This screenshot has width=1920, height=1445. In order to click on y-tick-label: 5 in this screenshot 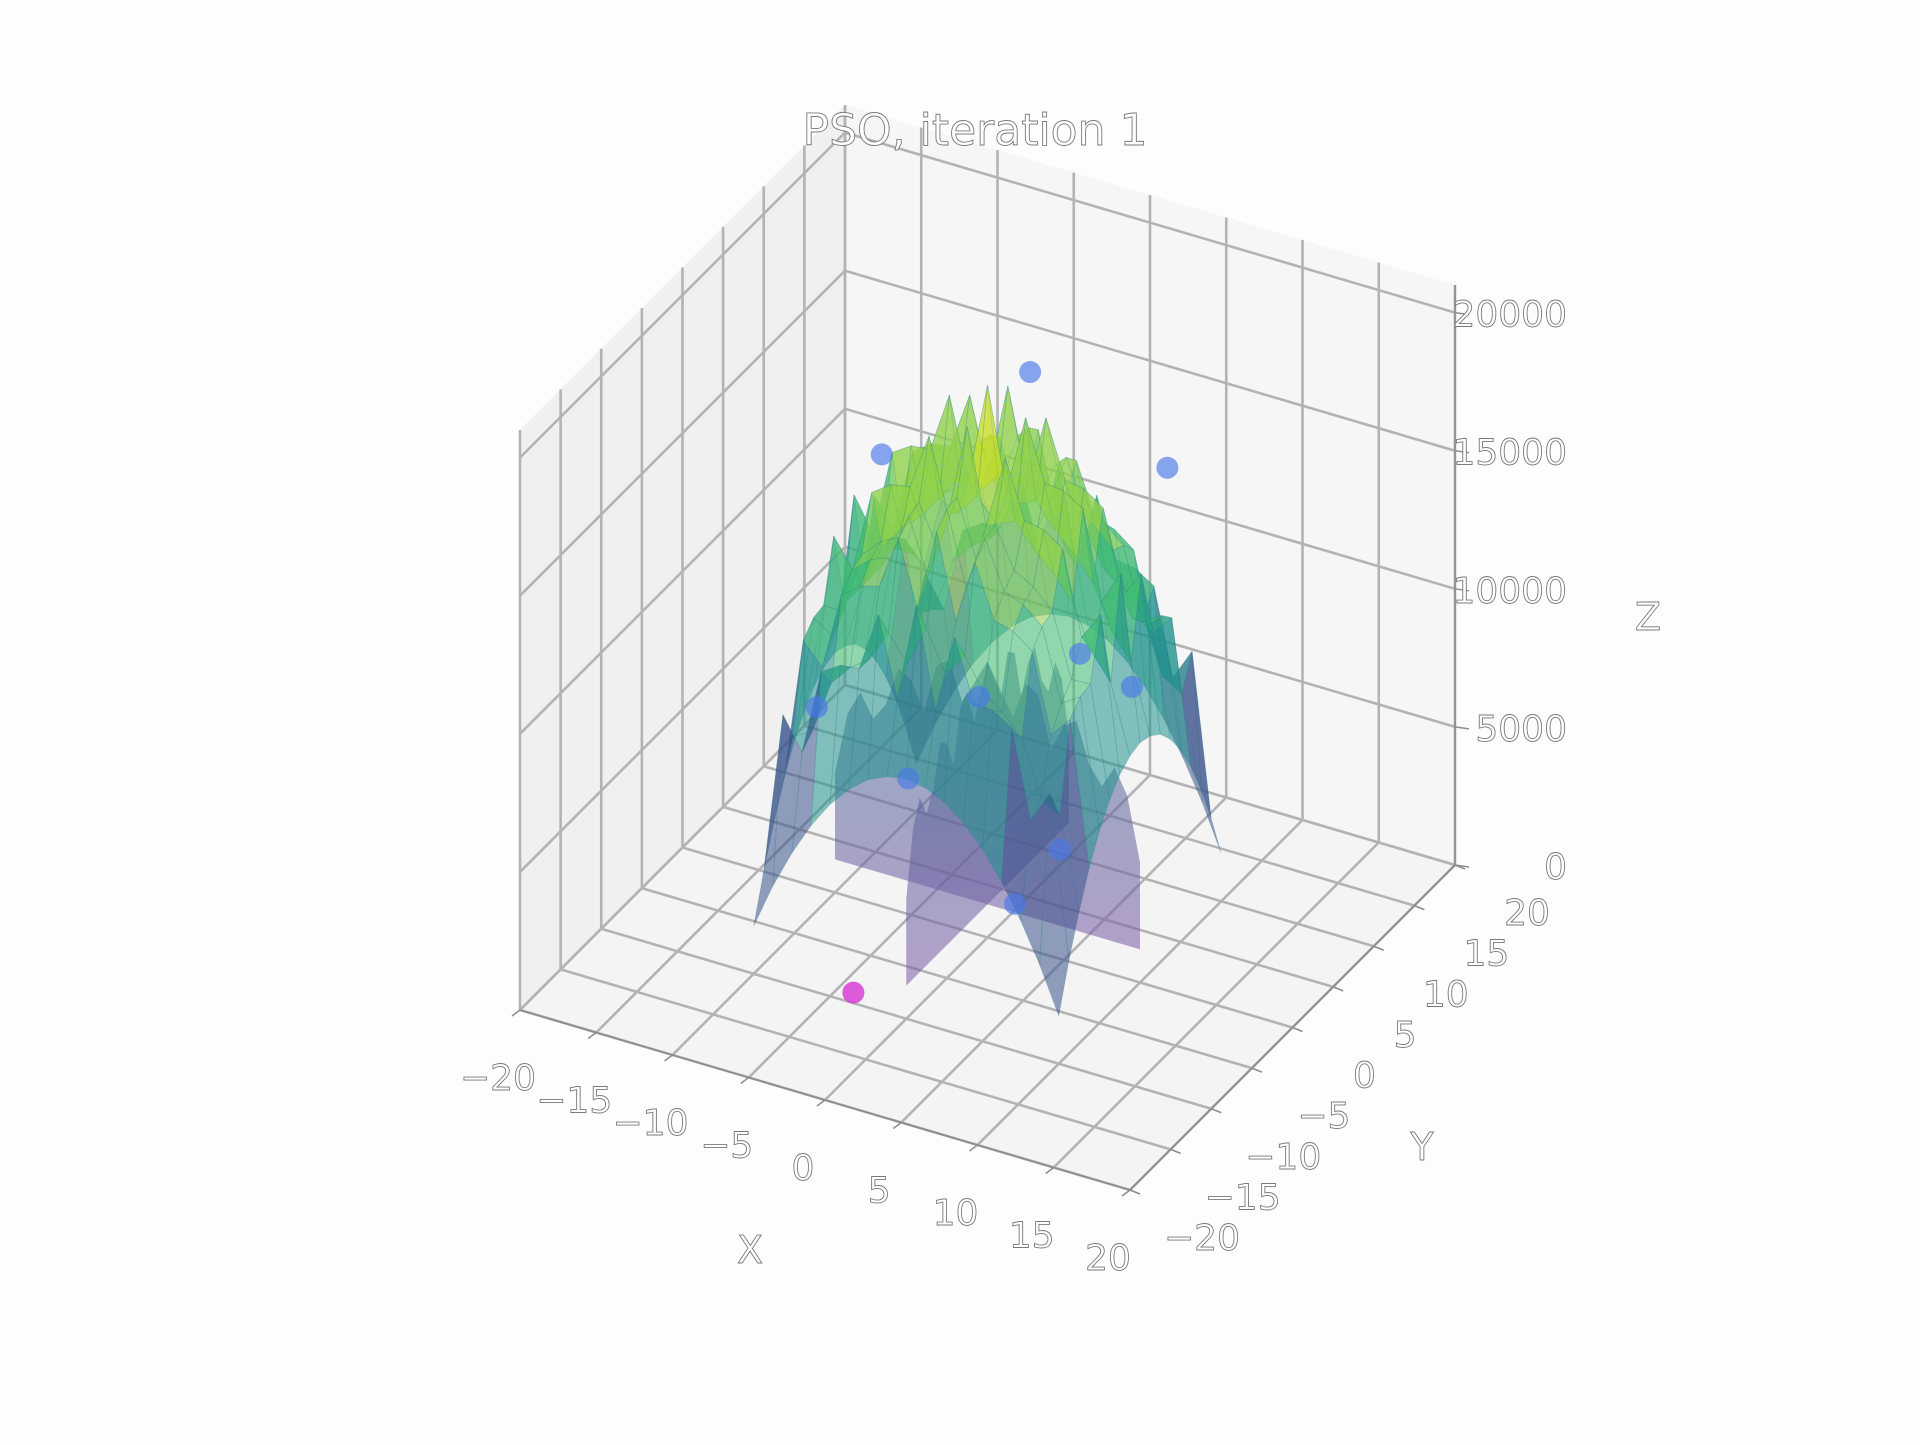, I will do `click(1405, 1035)`.